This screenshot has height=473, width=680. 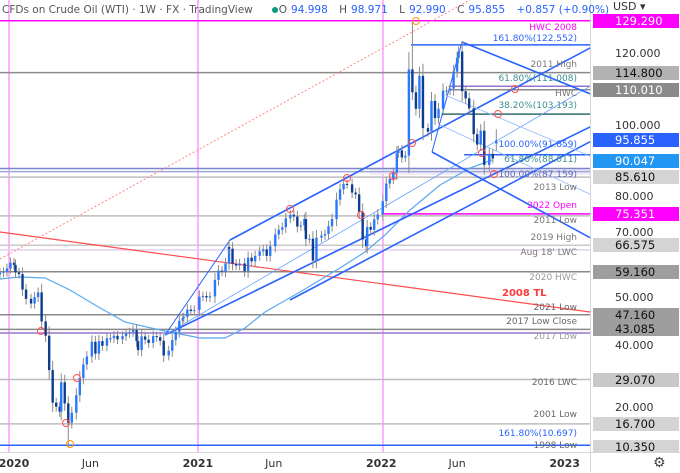 What do you see at coordinates (525, 76) in the screenshot?
I see `desc-upper-line` at bounding box center [525, 76].